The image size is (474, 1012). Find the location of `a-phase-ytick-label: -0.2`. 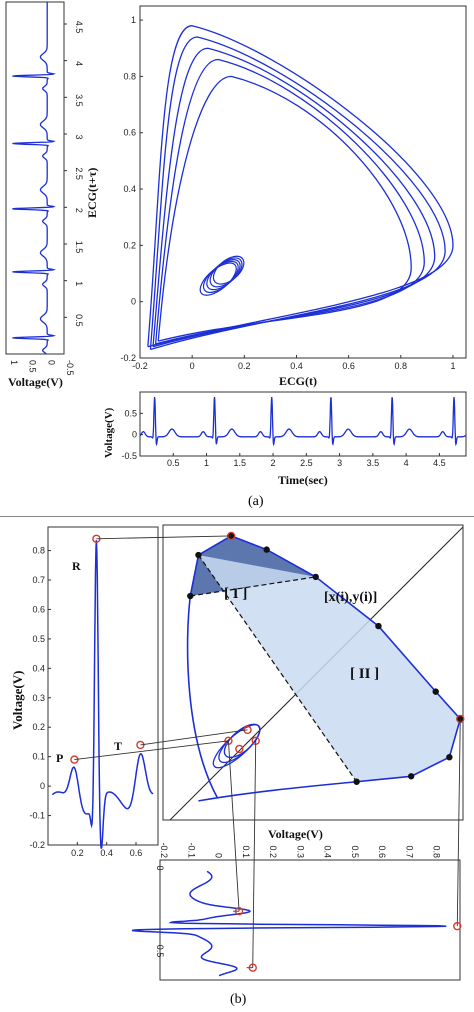

a-phase-ytick-label: -0.2 is located at coordinates (128, 358).